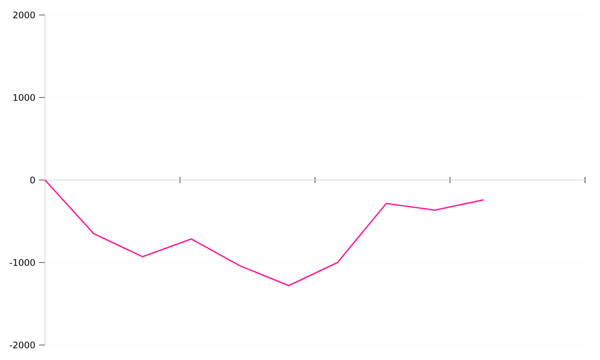 The width and height of the screenshot is (600, 360). What do you see at coordinates (24, 97) in the screenshot?
I see `y-tick-label: 1000` at bounding box center [24, 97].